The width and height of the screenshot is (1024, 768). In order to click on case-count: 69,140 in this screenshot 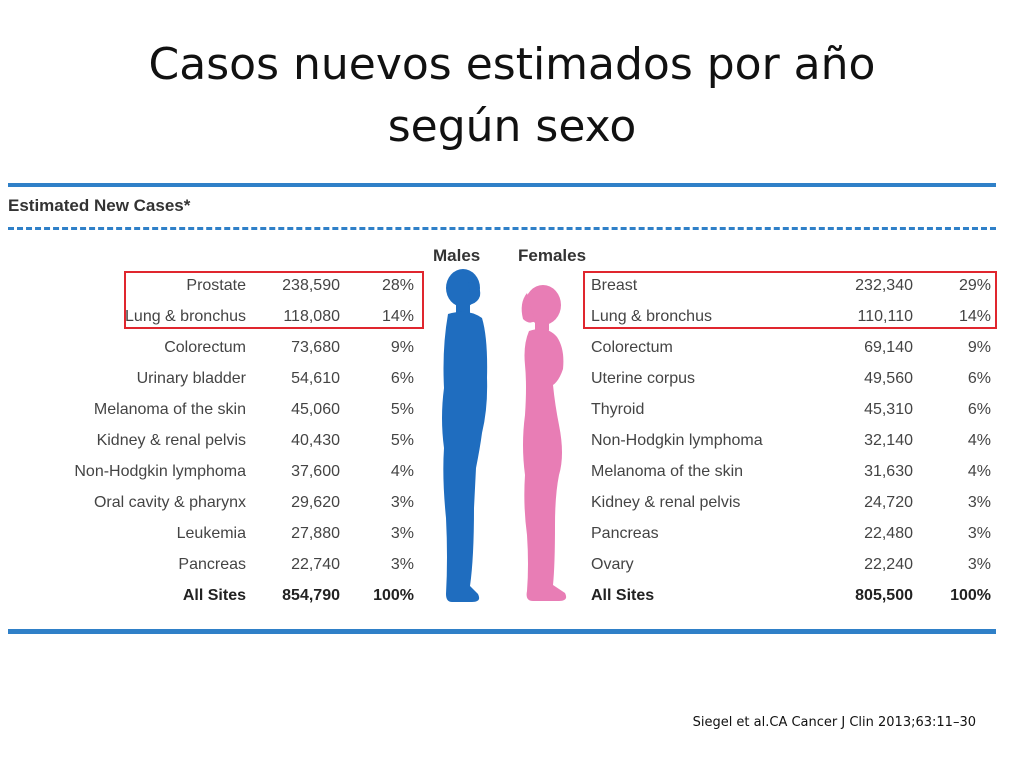, I will do `click(888, 347)`.